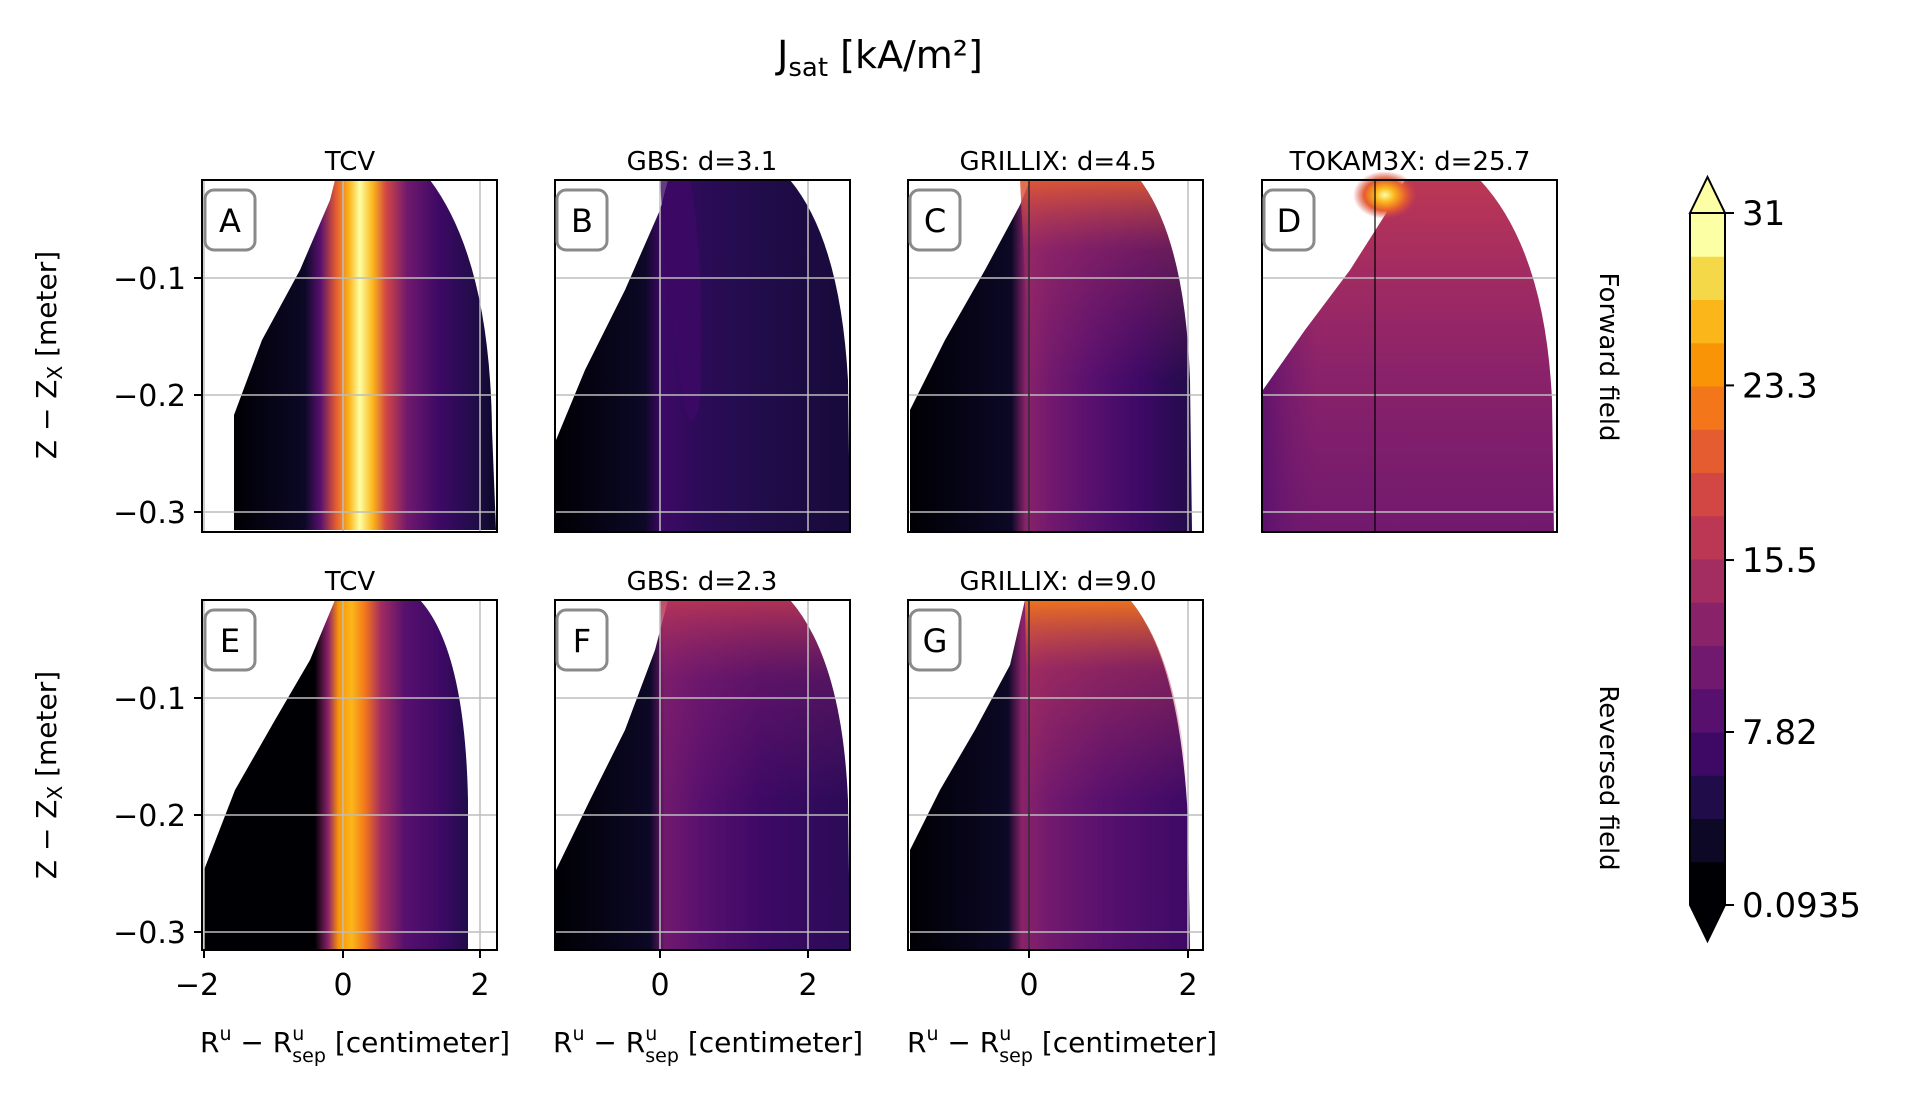  I want to click on colorbar-tick-label: 15.5, so click(1780, 561).